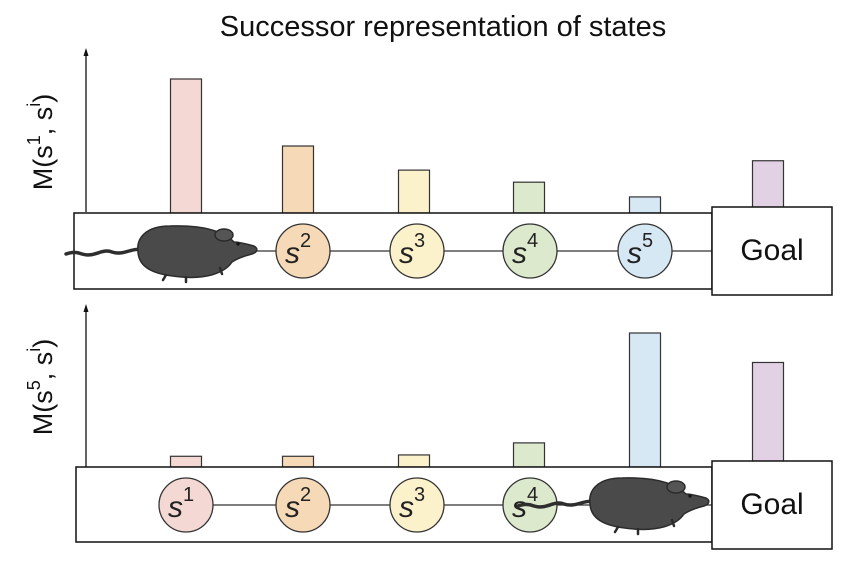 The image size is (858, 568). I want to click on y-axis-label: M(s5, si), so click(41, 387).